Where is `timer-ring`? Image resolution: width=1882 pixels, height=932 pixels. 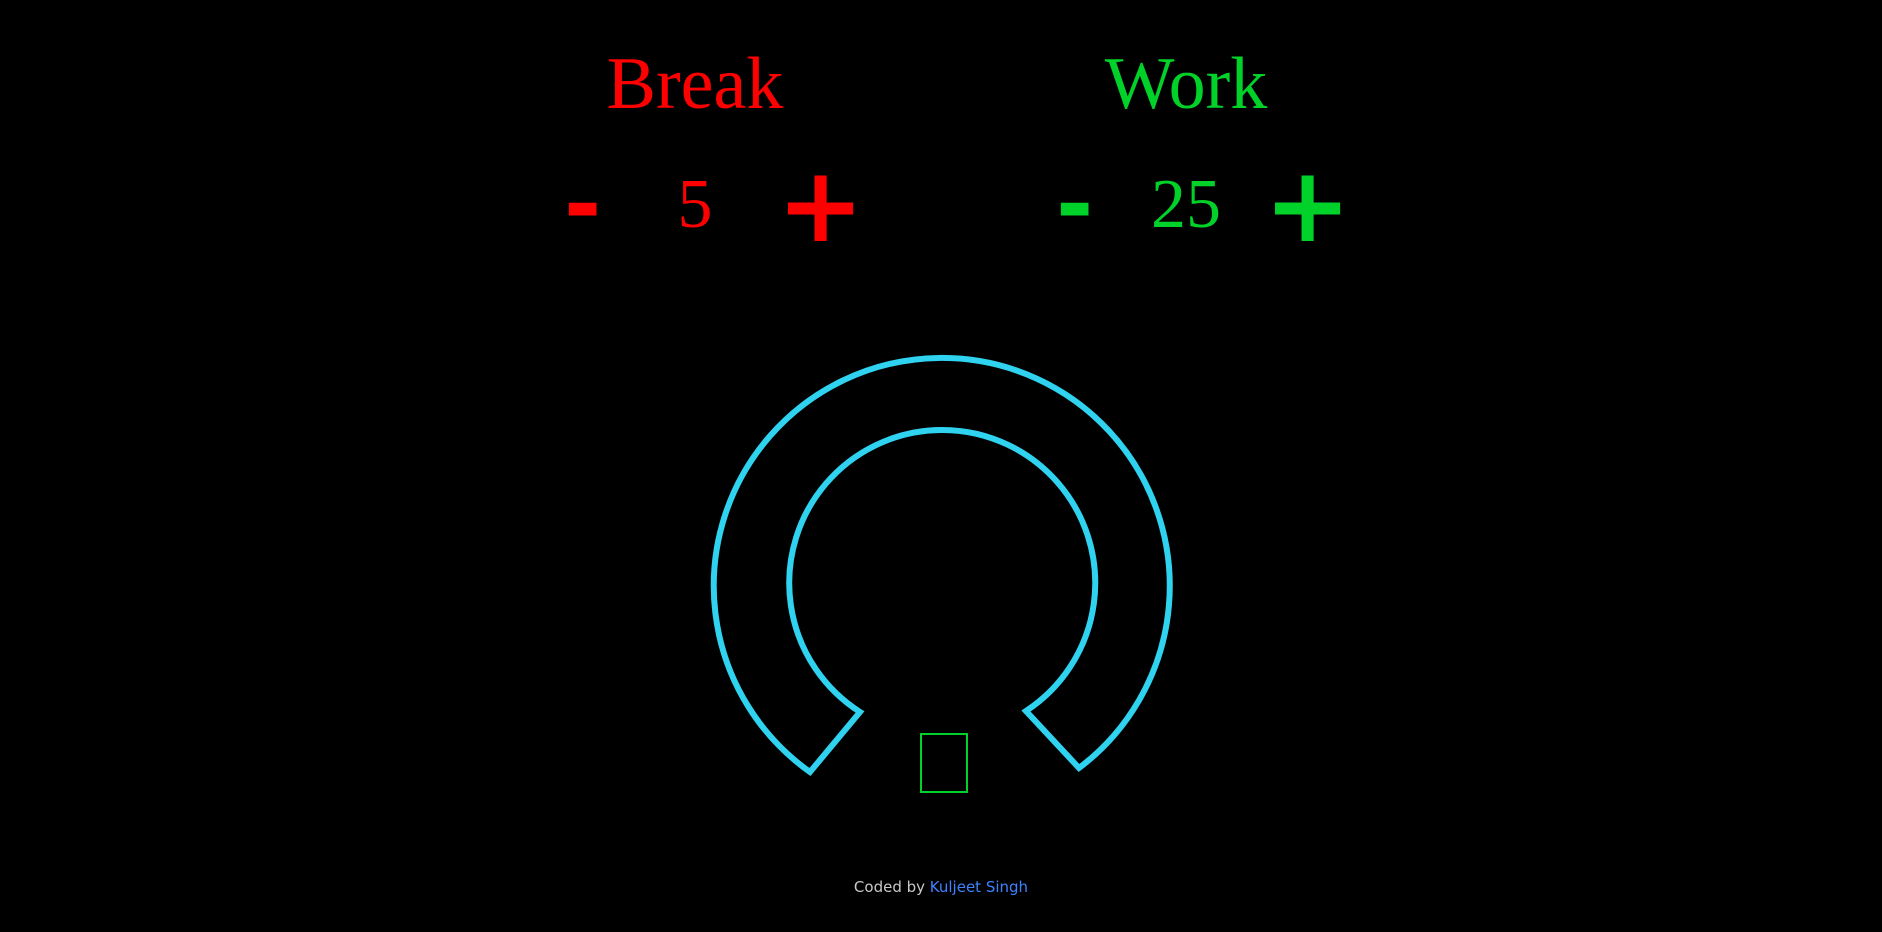
timer-ring is located at coordinates (940, 570).